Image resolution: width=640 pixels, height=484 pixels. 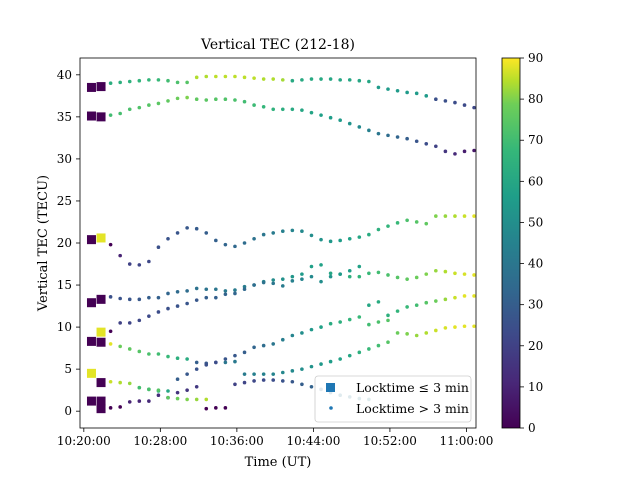 I want to click on x-tick-label: 10:28:00, so click(x=160, y=441).